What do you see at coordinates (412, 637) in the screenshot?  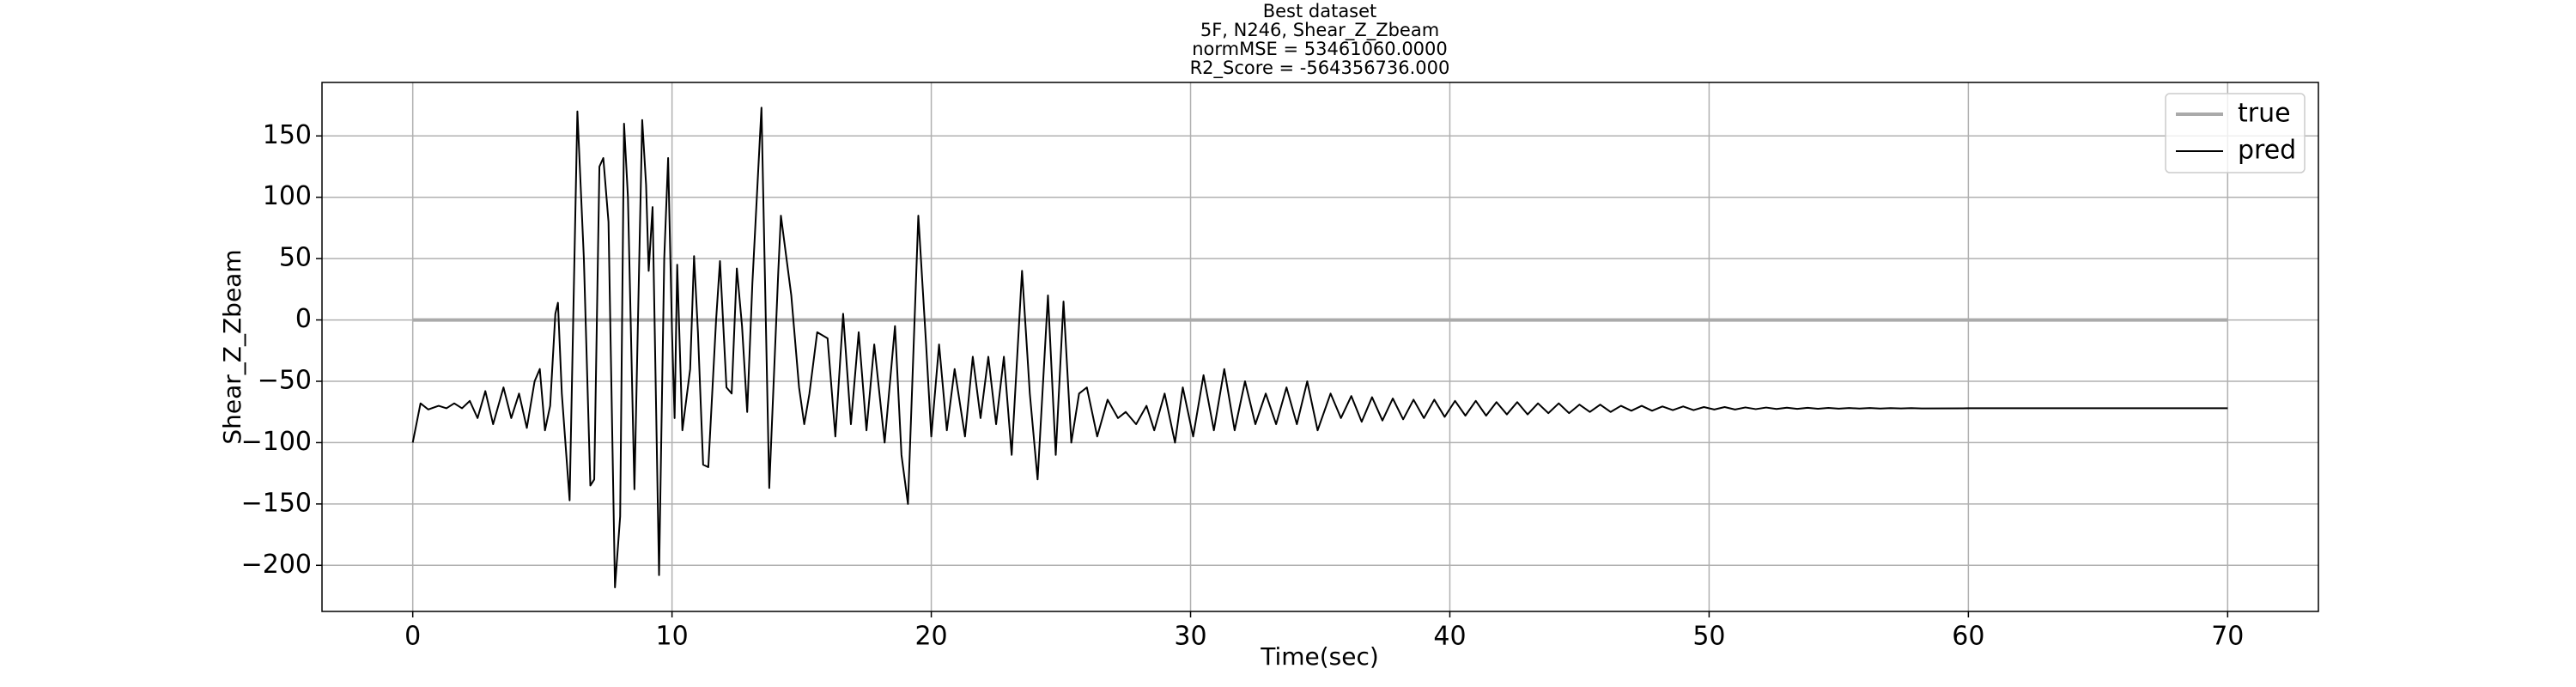 I see `x-tick-label: 0` at bounding box center [412, 637].